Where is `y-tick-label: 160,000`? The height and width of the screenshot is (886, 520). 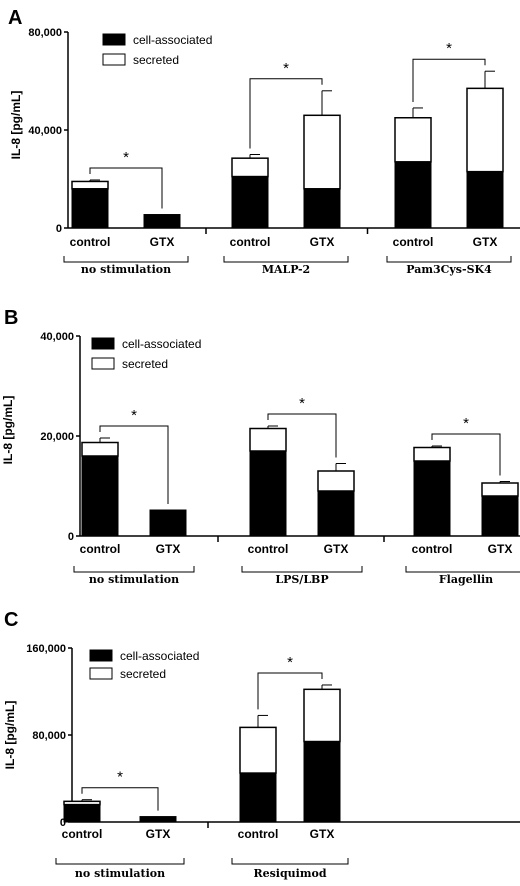
y-tick-label: 160,000 is located at coordinates (46, 649).